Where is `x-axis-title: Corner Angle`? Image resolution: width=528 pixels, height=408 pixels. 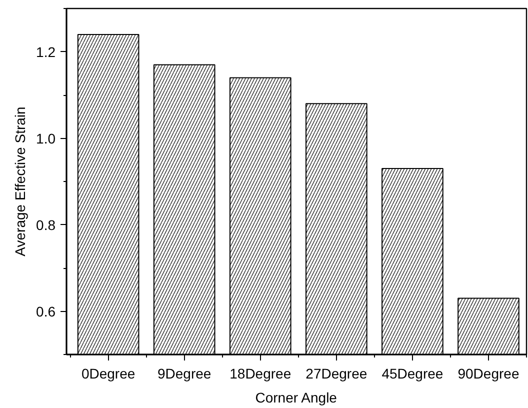 x-axis-title: Corner Angle is located at coordinates (296, 398).